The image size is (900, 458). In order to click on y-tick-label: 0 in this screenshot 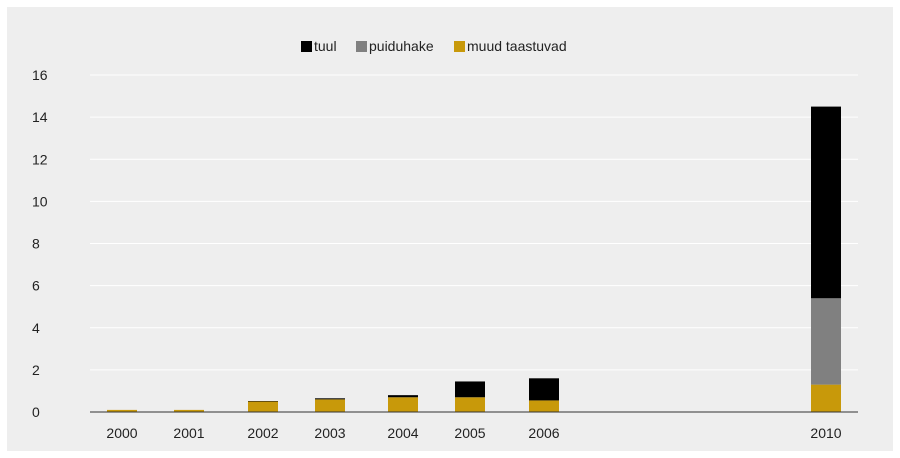, I will do `click(36, 412)`.